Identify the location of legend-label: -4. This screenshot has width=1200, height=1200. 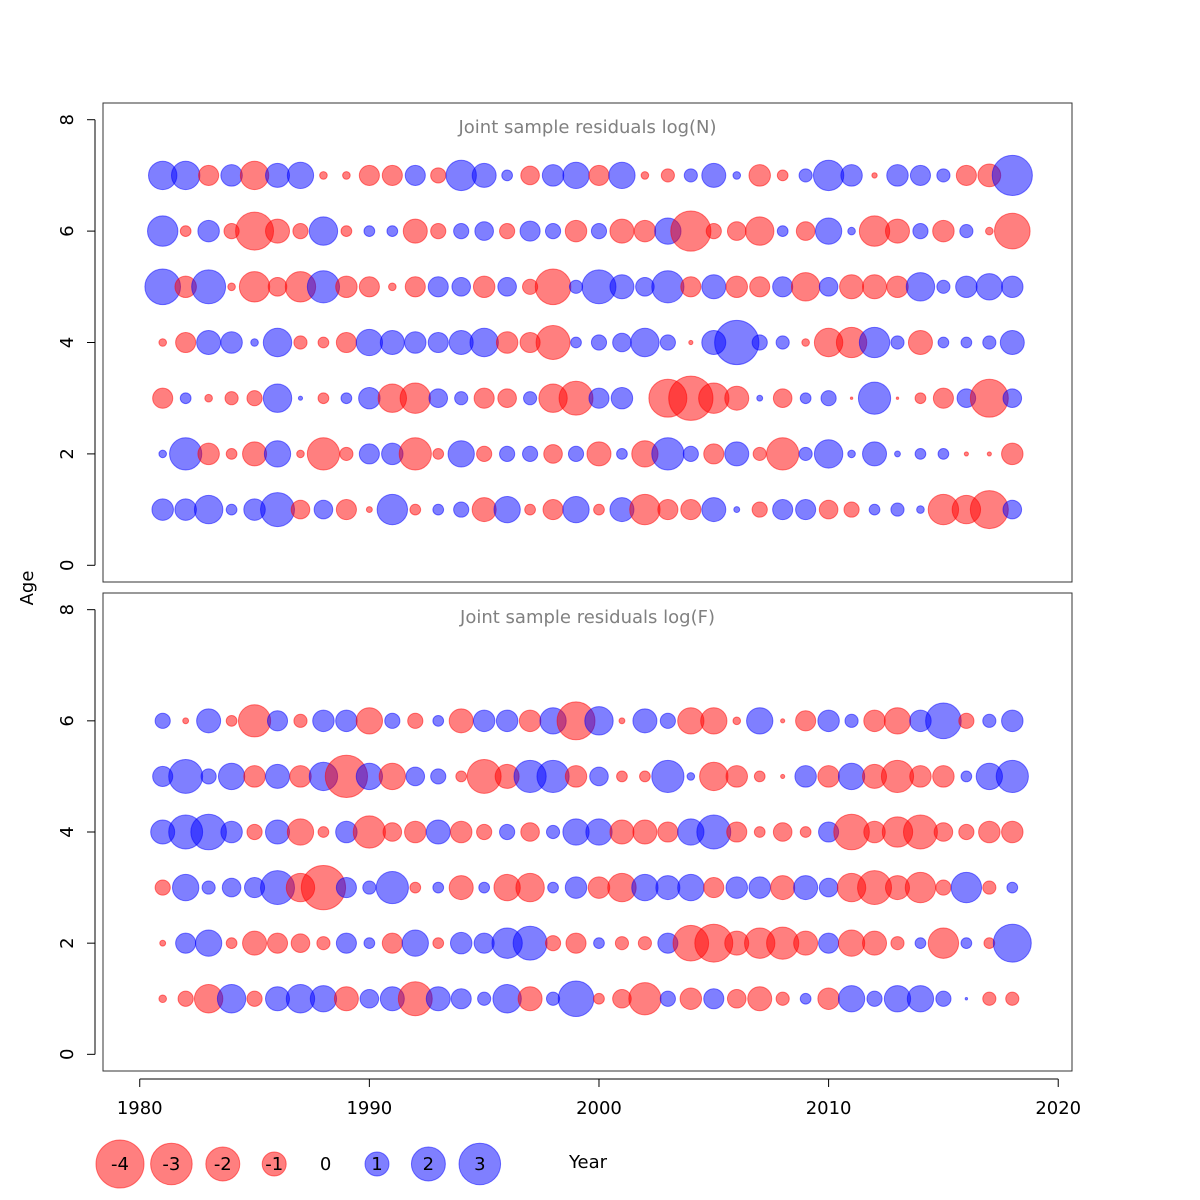
(120, 1164).